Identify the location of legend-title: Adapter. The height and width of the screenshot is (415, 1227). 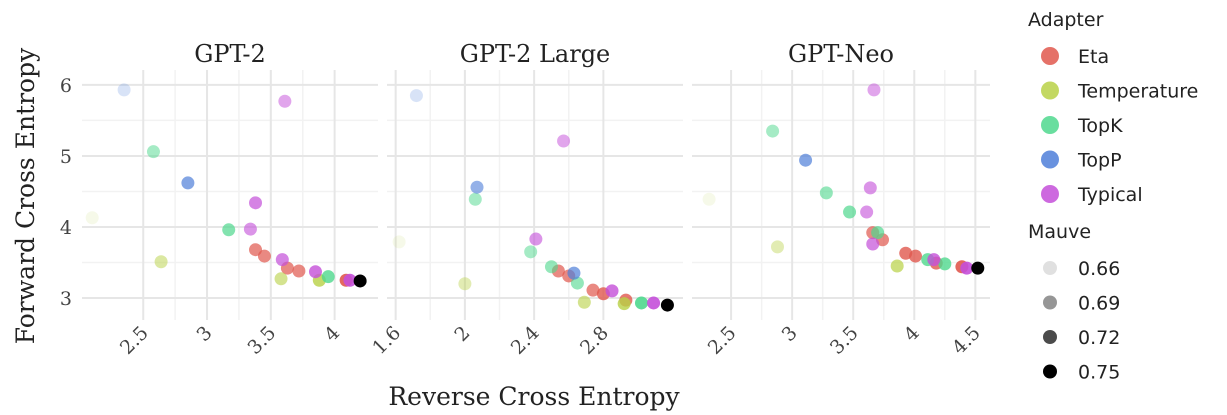
(1066, 20).